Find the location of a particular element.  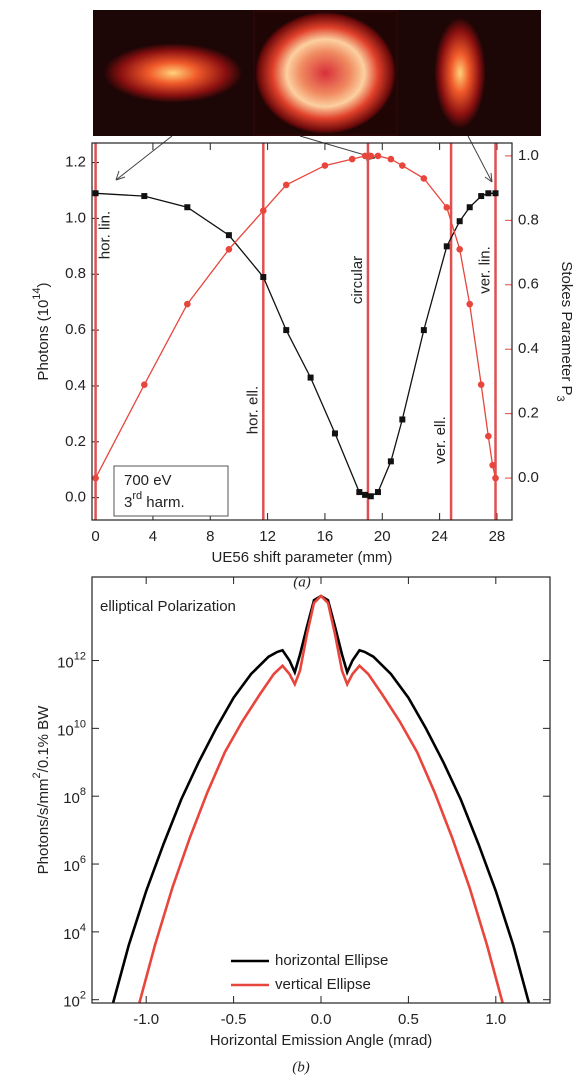

tick-exponent: 4 is located at coordinates (83, 928).